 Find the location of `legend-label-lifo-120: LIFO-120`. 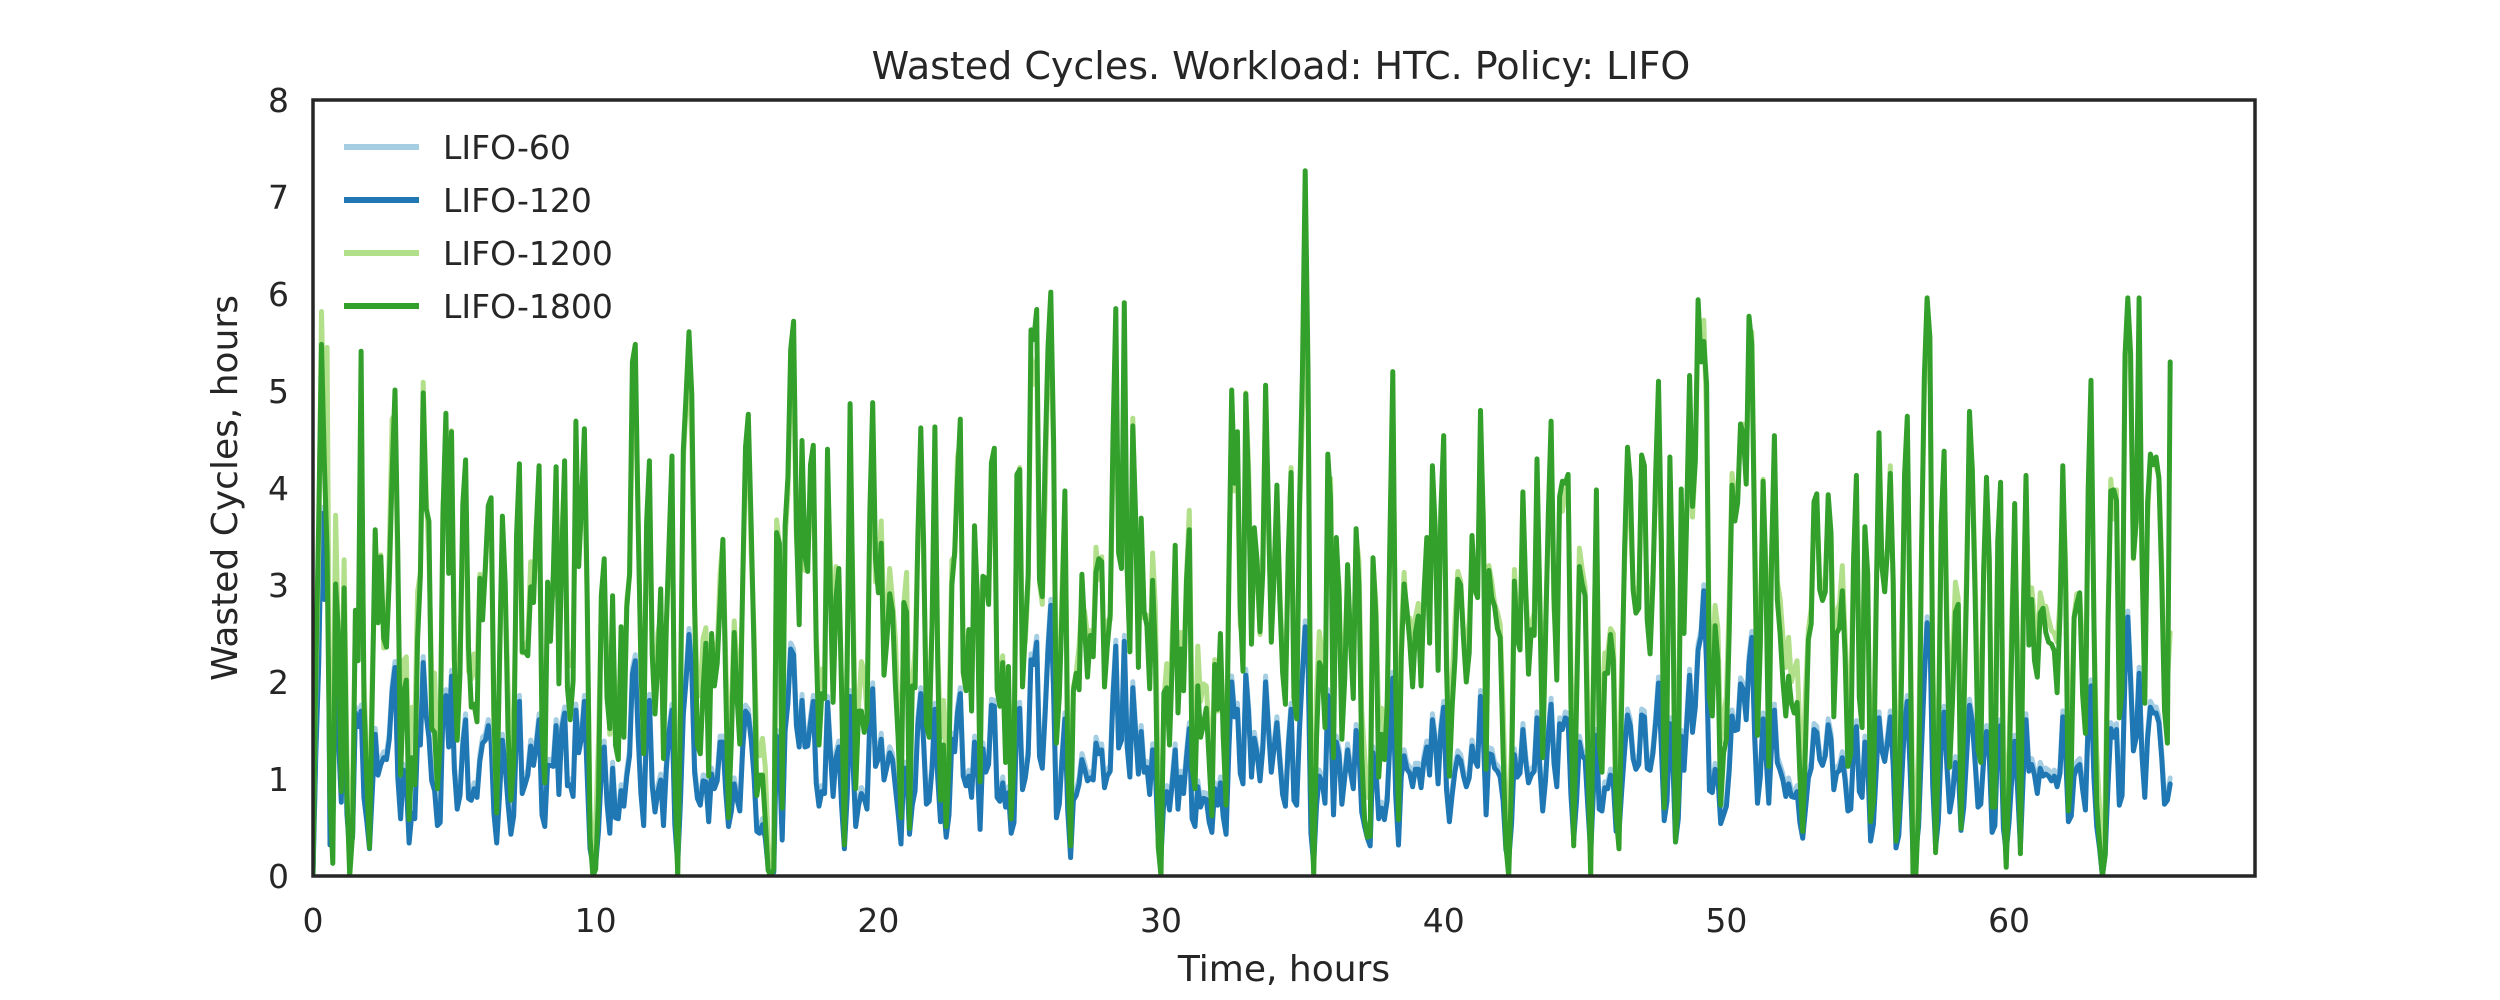

legend-label-lifo-120: LIFO-120 is located at coordinates (517, 200).